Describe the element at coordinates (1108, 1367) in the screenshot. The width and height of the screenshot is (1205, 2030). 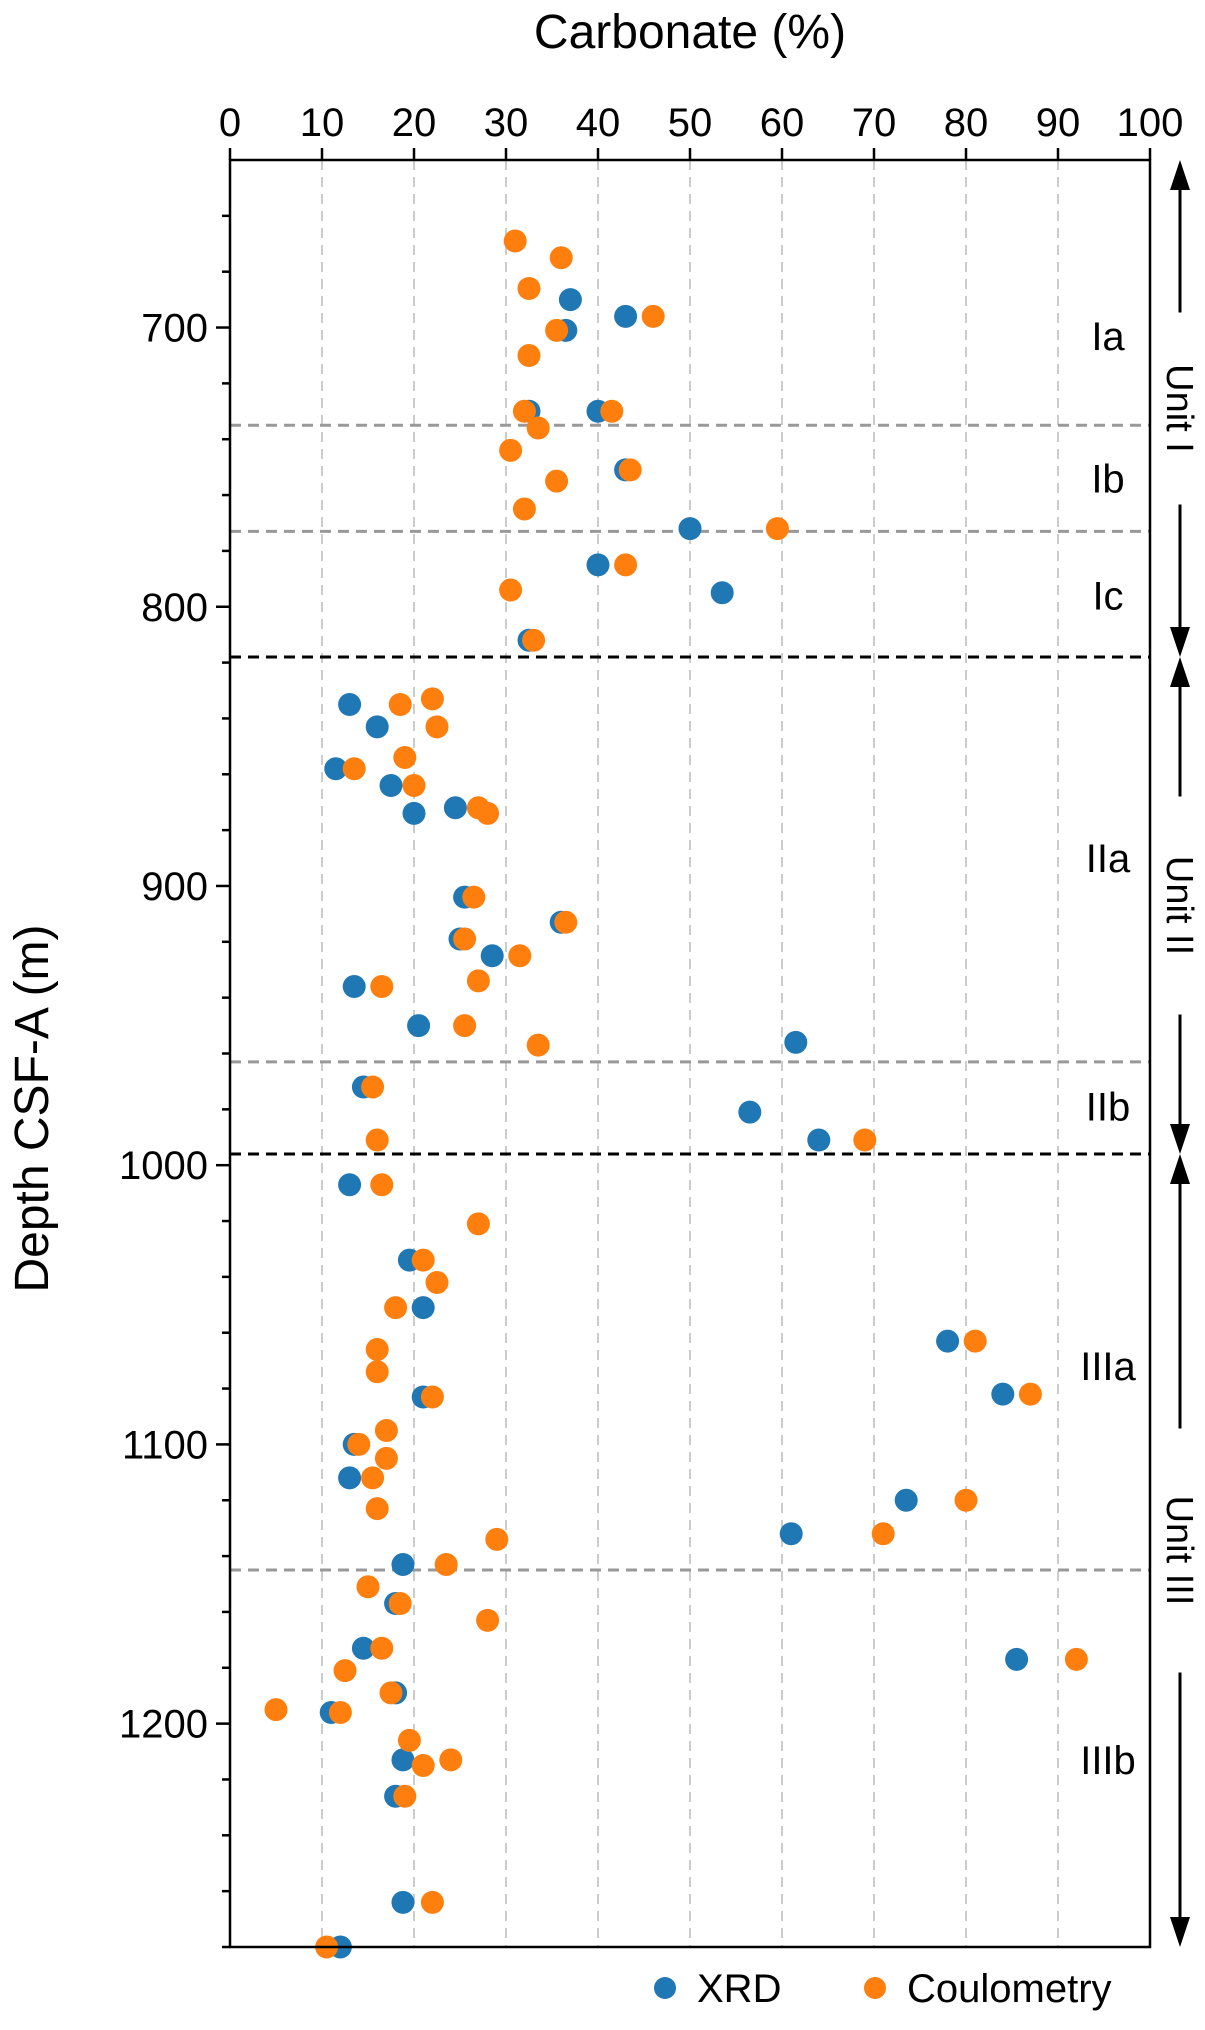
I see `subunit-label-iiia: IIIa` at that location.